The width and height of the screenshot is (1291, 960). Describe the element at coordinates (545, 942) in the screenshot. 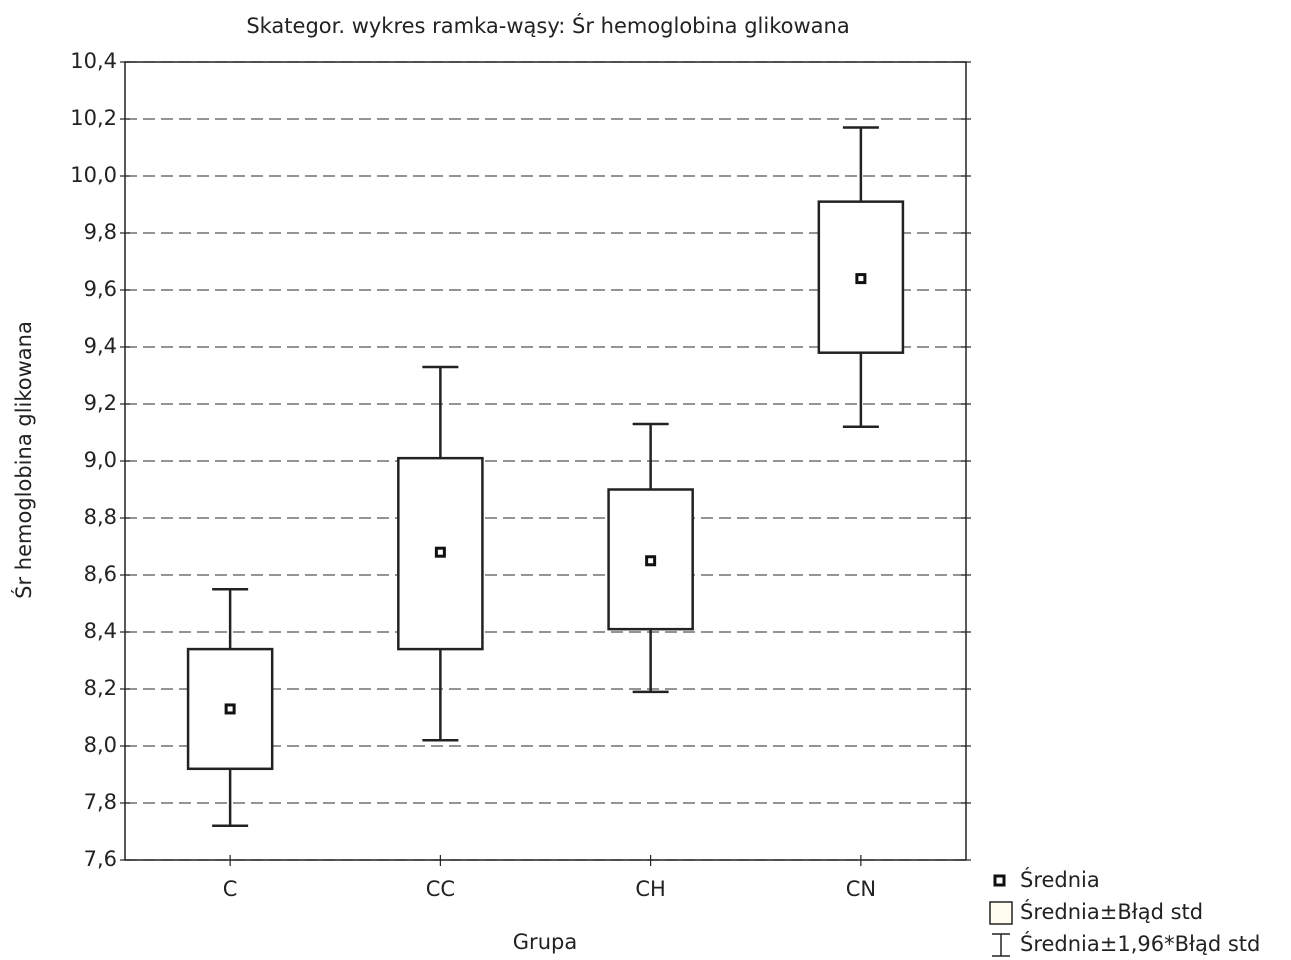

I see `x-axis-label: Grupa` at that location.